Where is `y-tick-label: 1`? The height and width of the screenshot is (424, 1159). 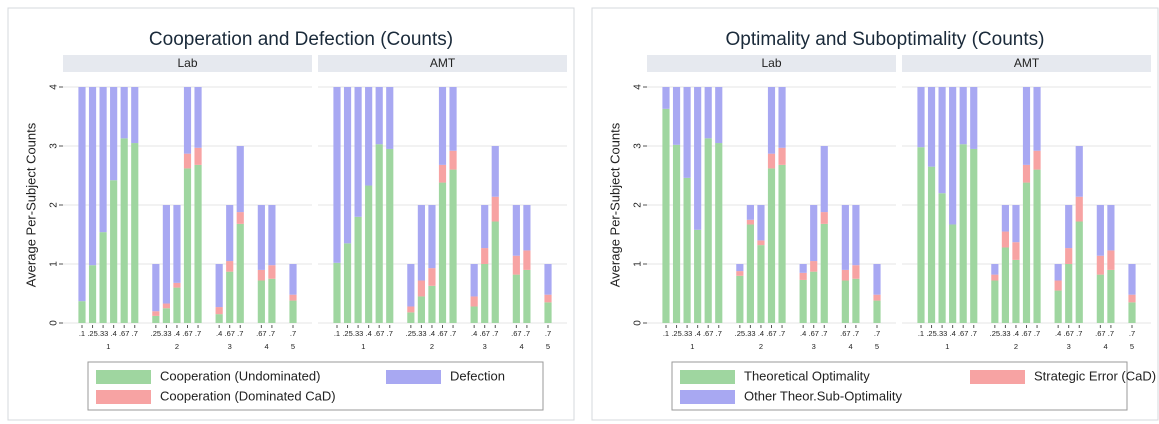 y-tick-label: 1 is located at coordinates (638, 264).